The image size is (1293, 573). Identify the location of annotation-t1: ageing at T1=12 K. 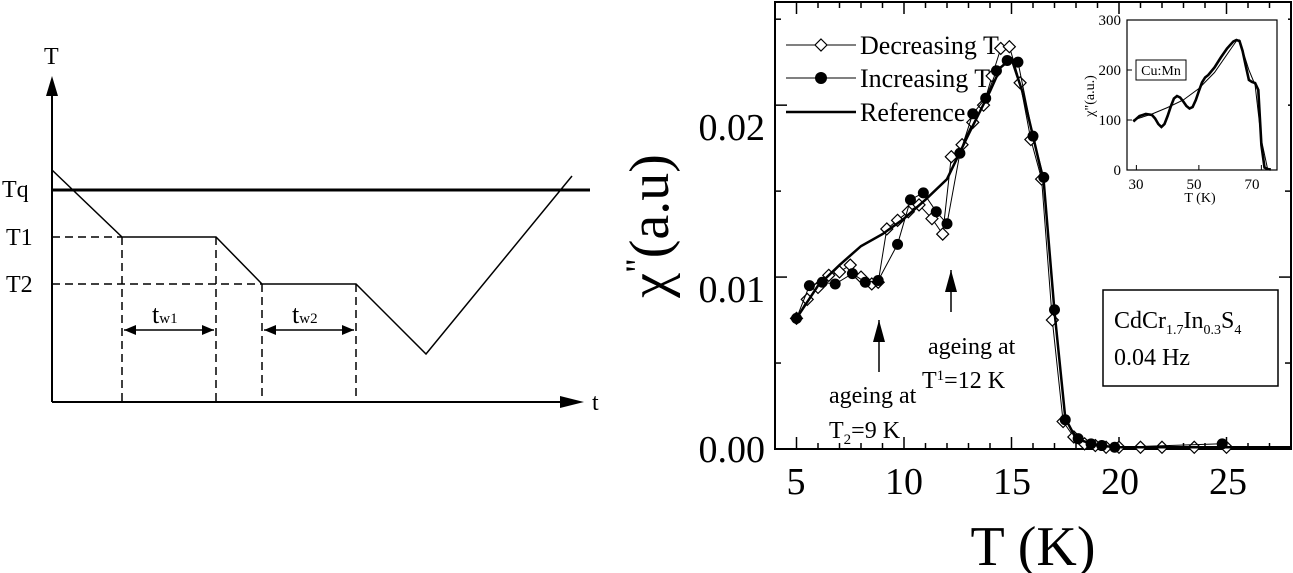
(969, 332).